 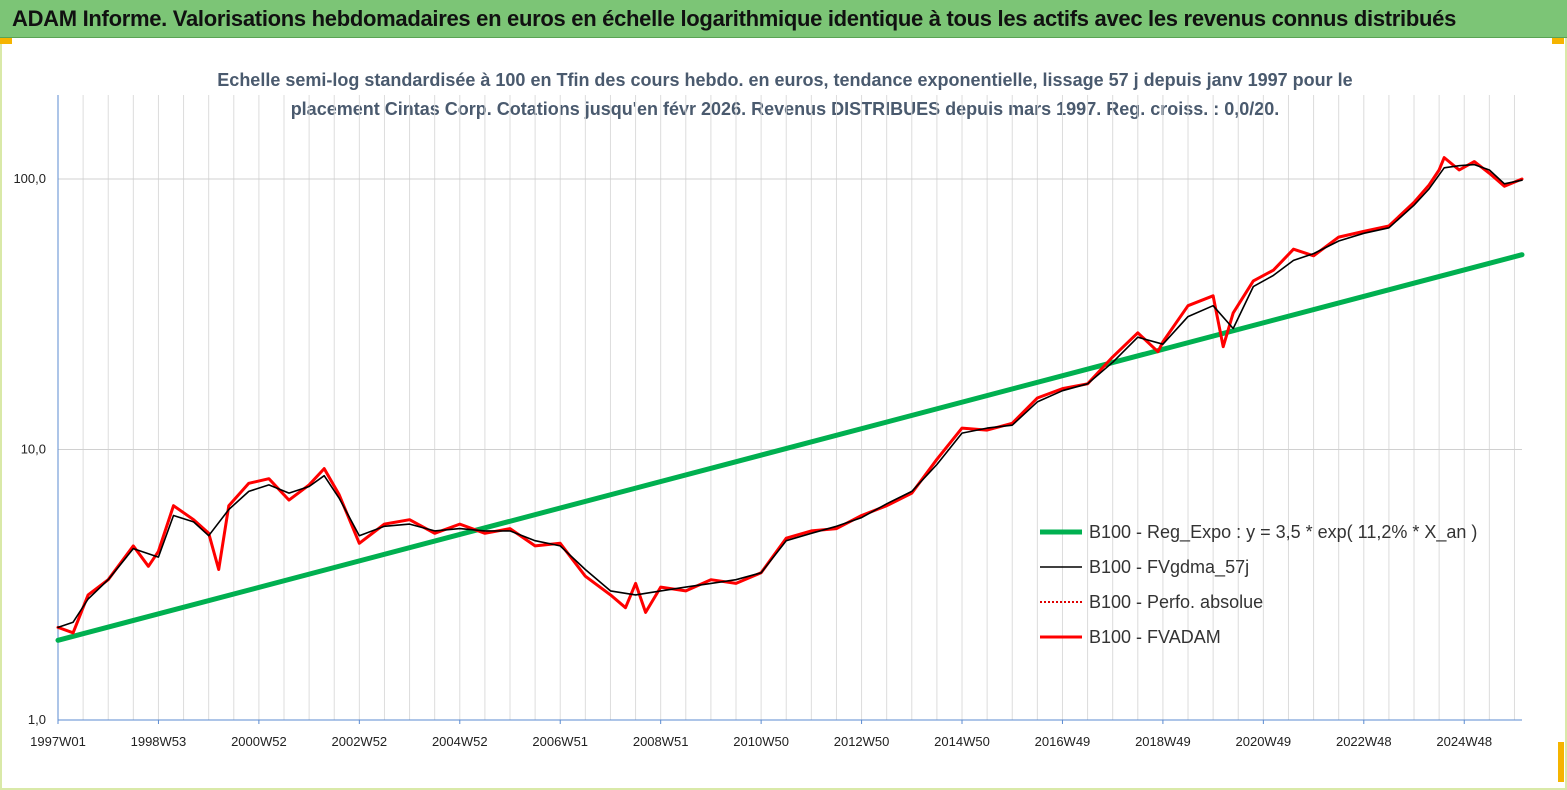 What do you see at coordinates (761, 741) in the screenshot?
I see `x-tick-label: 2010W50` at bounding box center [761, 741].